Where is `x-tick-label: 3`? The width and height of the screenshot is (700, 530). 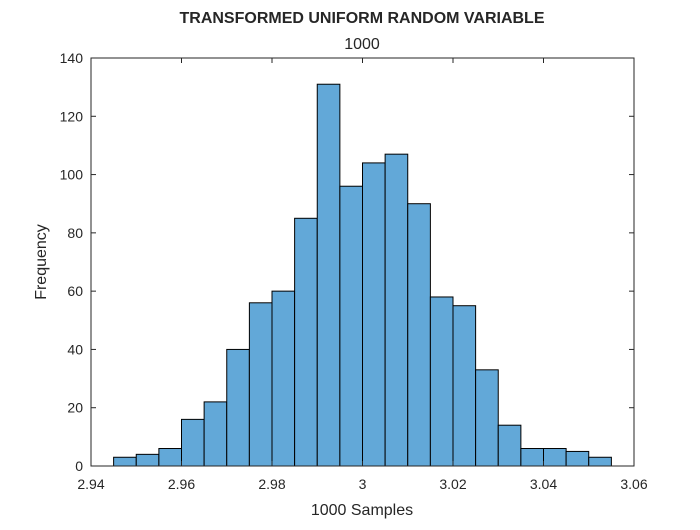
x-tick-label: 3 is located at coordinates (363, 484).